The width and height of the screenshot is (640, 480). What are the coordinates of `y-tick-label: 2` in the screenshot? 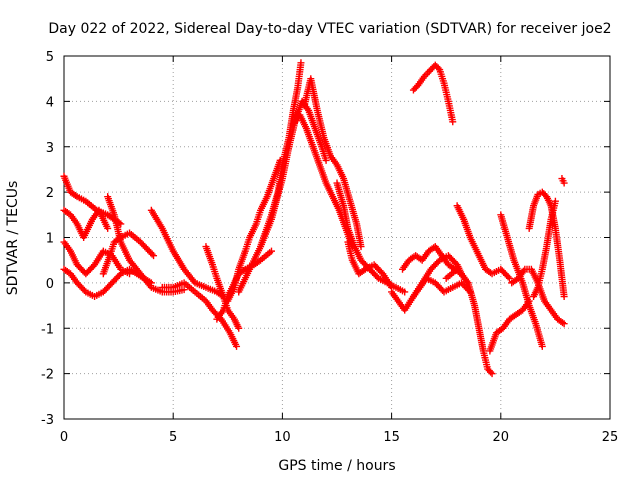 It's located at (50, 193).